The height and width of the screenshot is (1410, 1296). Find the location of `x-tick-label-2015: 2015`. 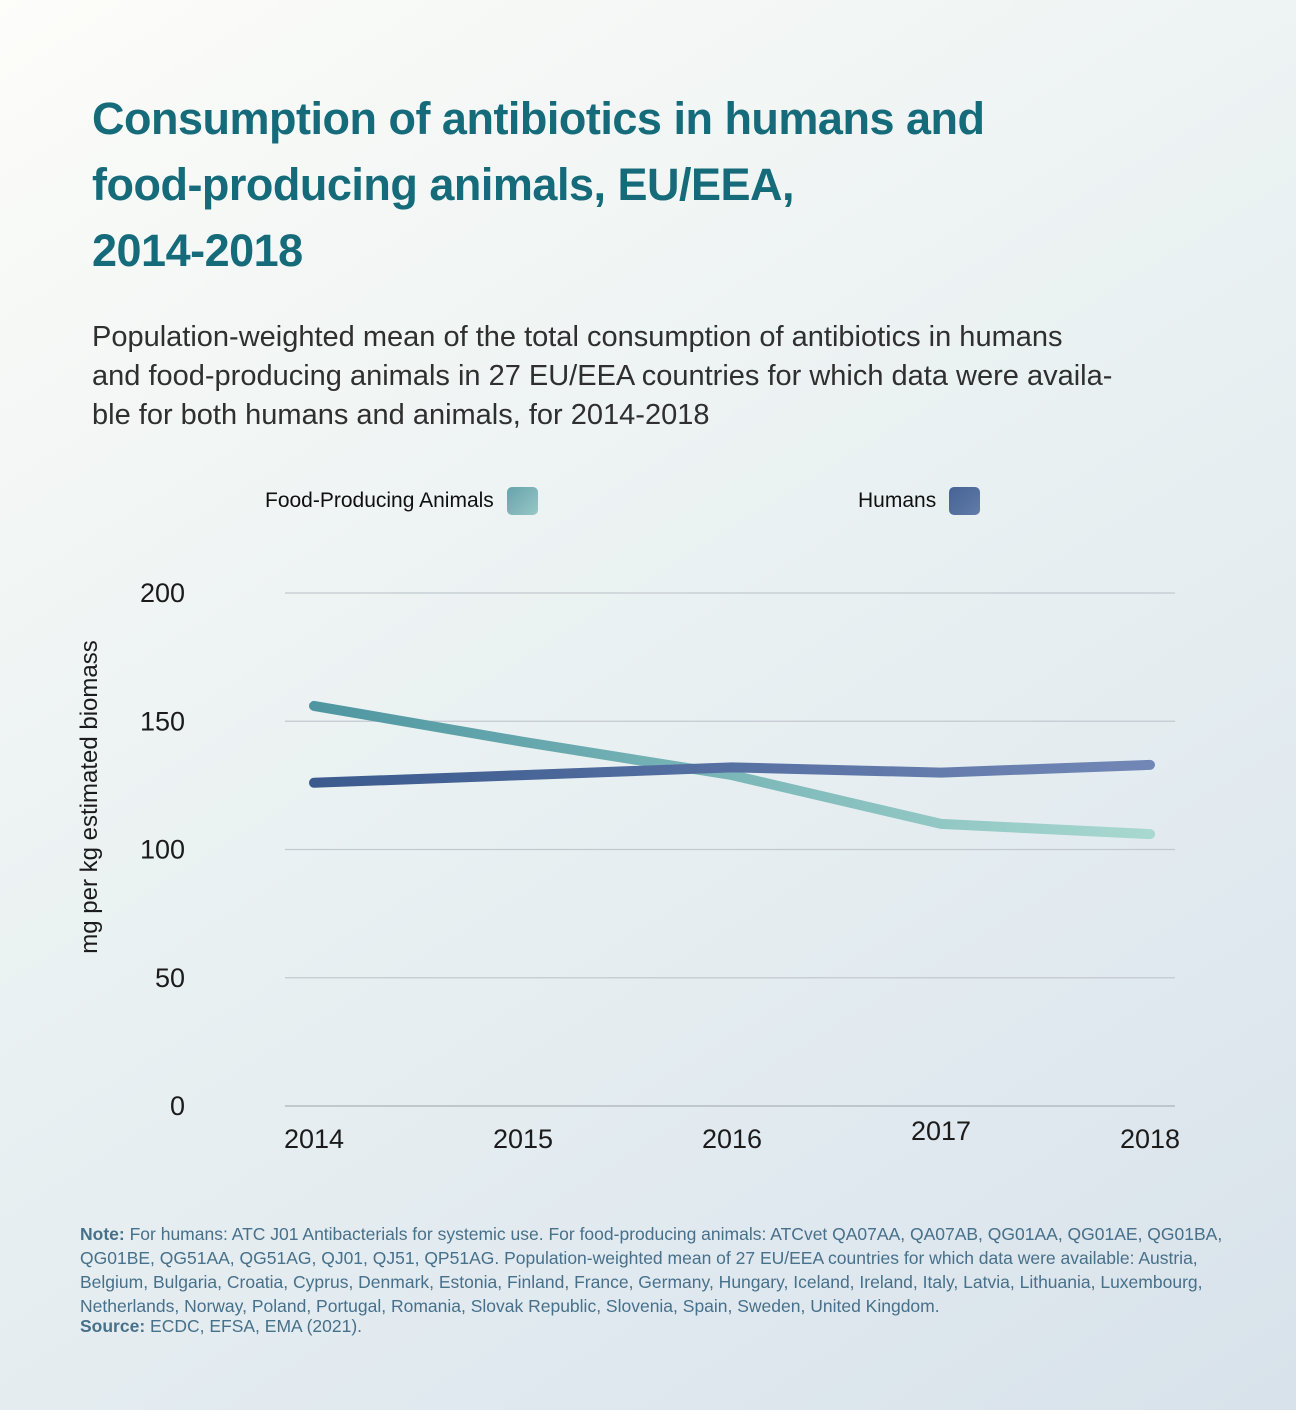

x-tick-label-2015: 2015 is located at coordinates (523, 1139).